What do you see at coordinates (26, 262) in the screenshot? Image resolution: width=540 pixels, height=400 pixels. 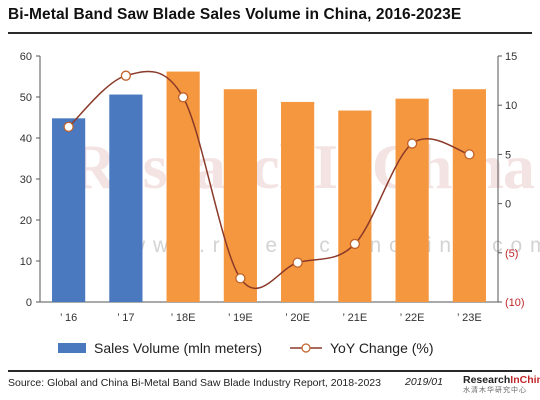 I see `y-left-tick-label: 10` at bounding box center [26, 262].